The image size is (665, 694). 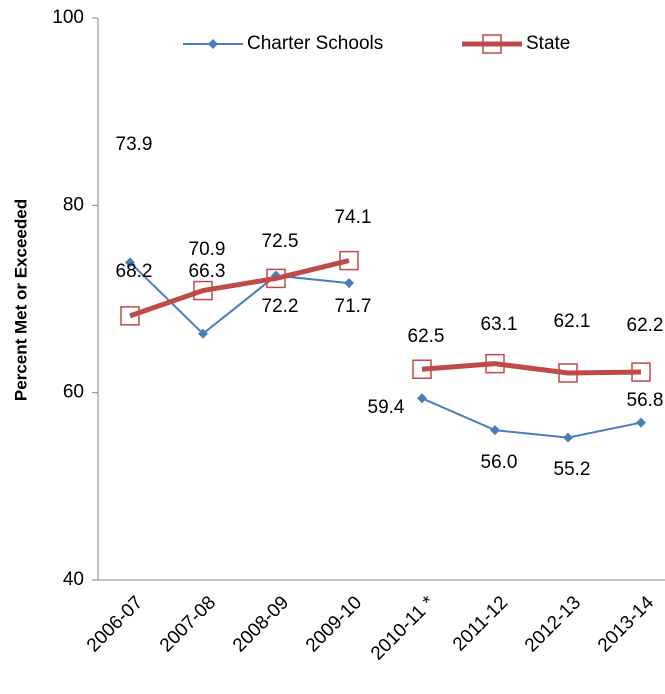 I want to click on x-tick-label: 2011-12, so click(x=480, y=623).